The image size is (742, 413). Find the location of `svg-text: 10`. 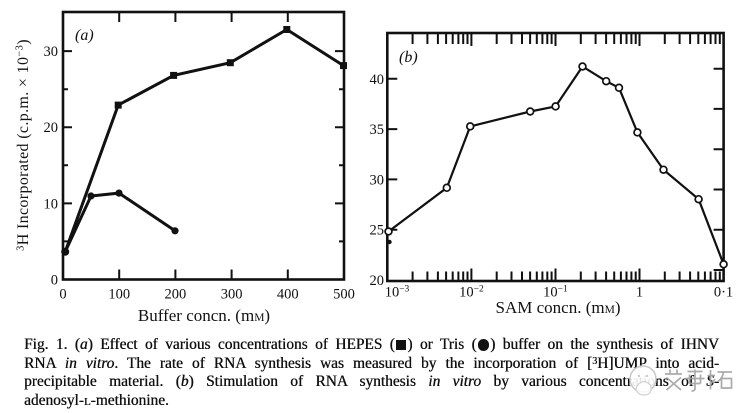

svg-text: 10 is located at coordinates (51, 204).